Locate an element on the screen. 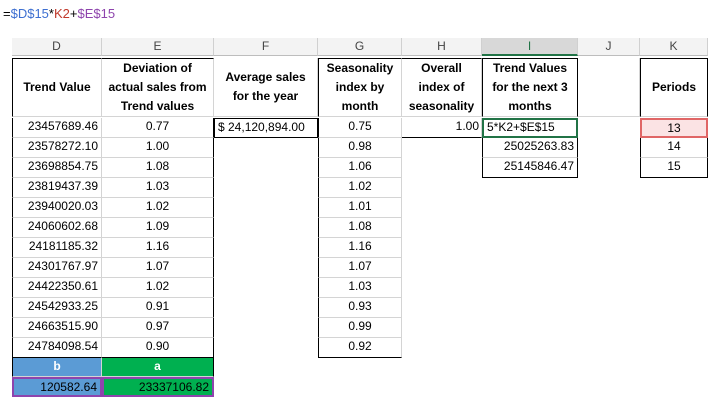 The width and height of the screenshot is (708, 401). formula-op-mult: * is located at coordinates (51, 13).